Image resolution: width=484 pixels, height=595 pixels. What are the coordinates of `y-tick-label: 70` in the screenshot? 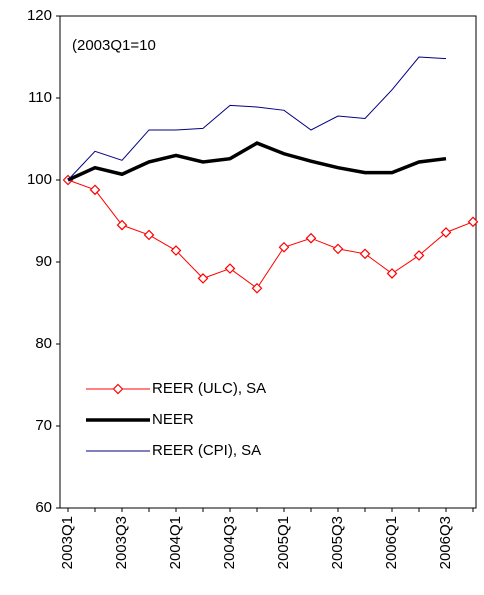 It's located at (43, 425).